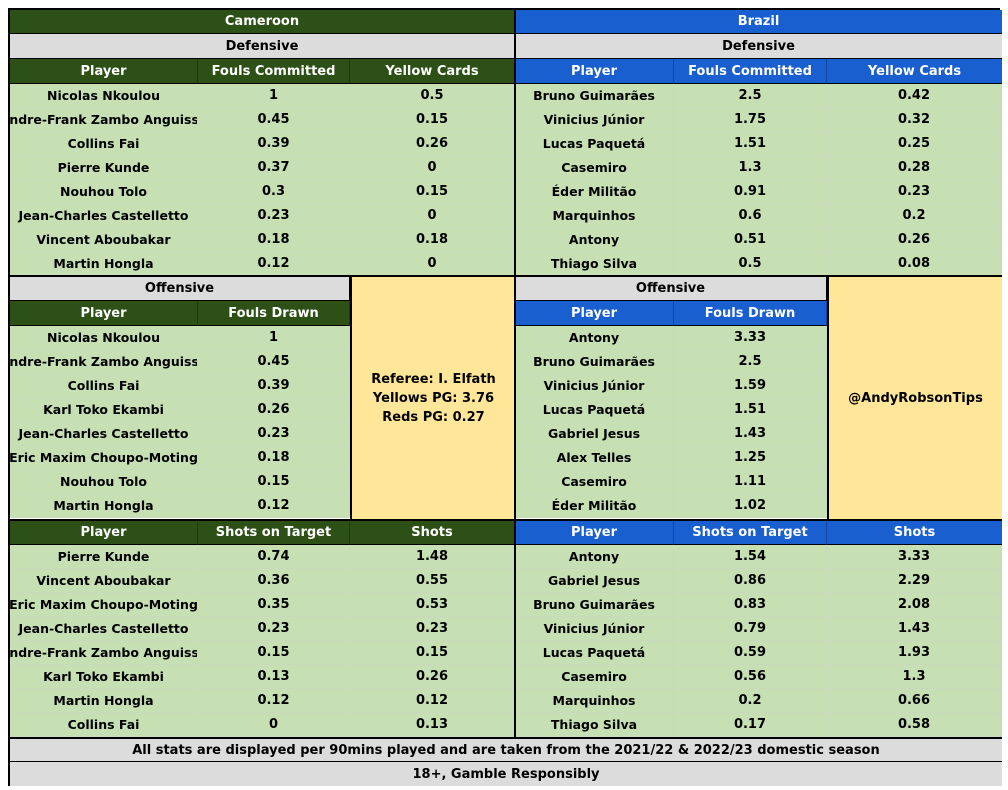 The height and width of the screenshot is (790, 1008). Describe the element at coordinates (750, 482) in the screenshot. I see `brazil-off-value-cell: 1.11` at that location.